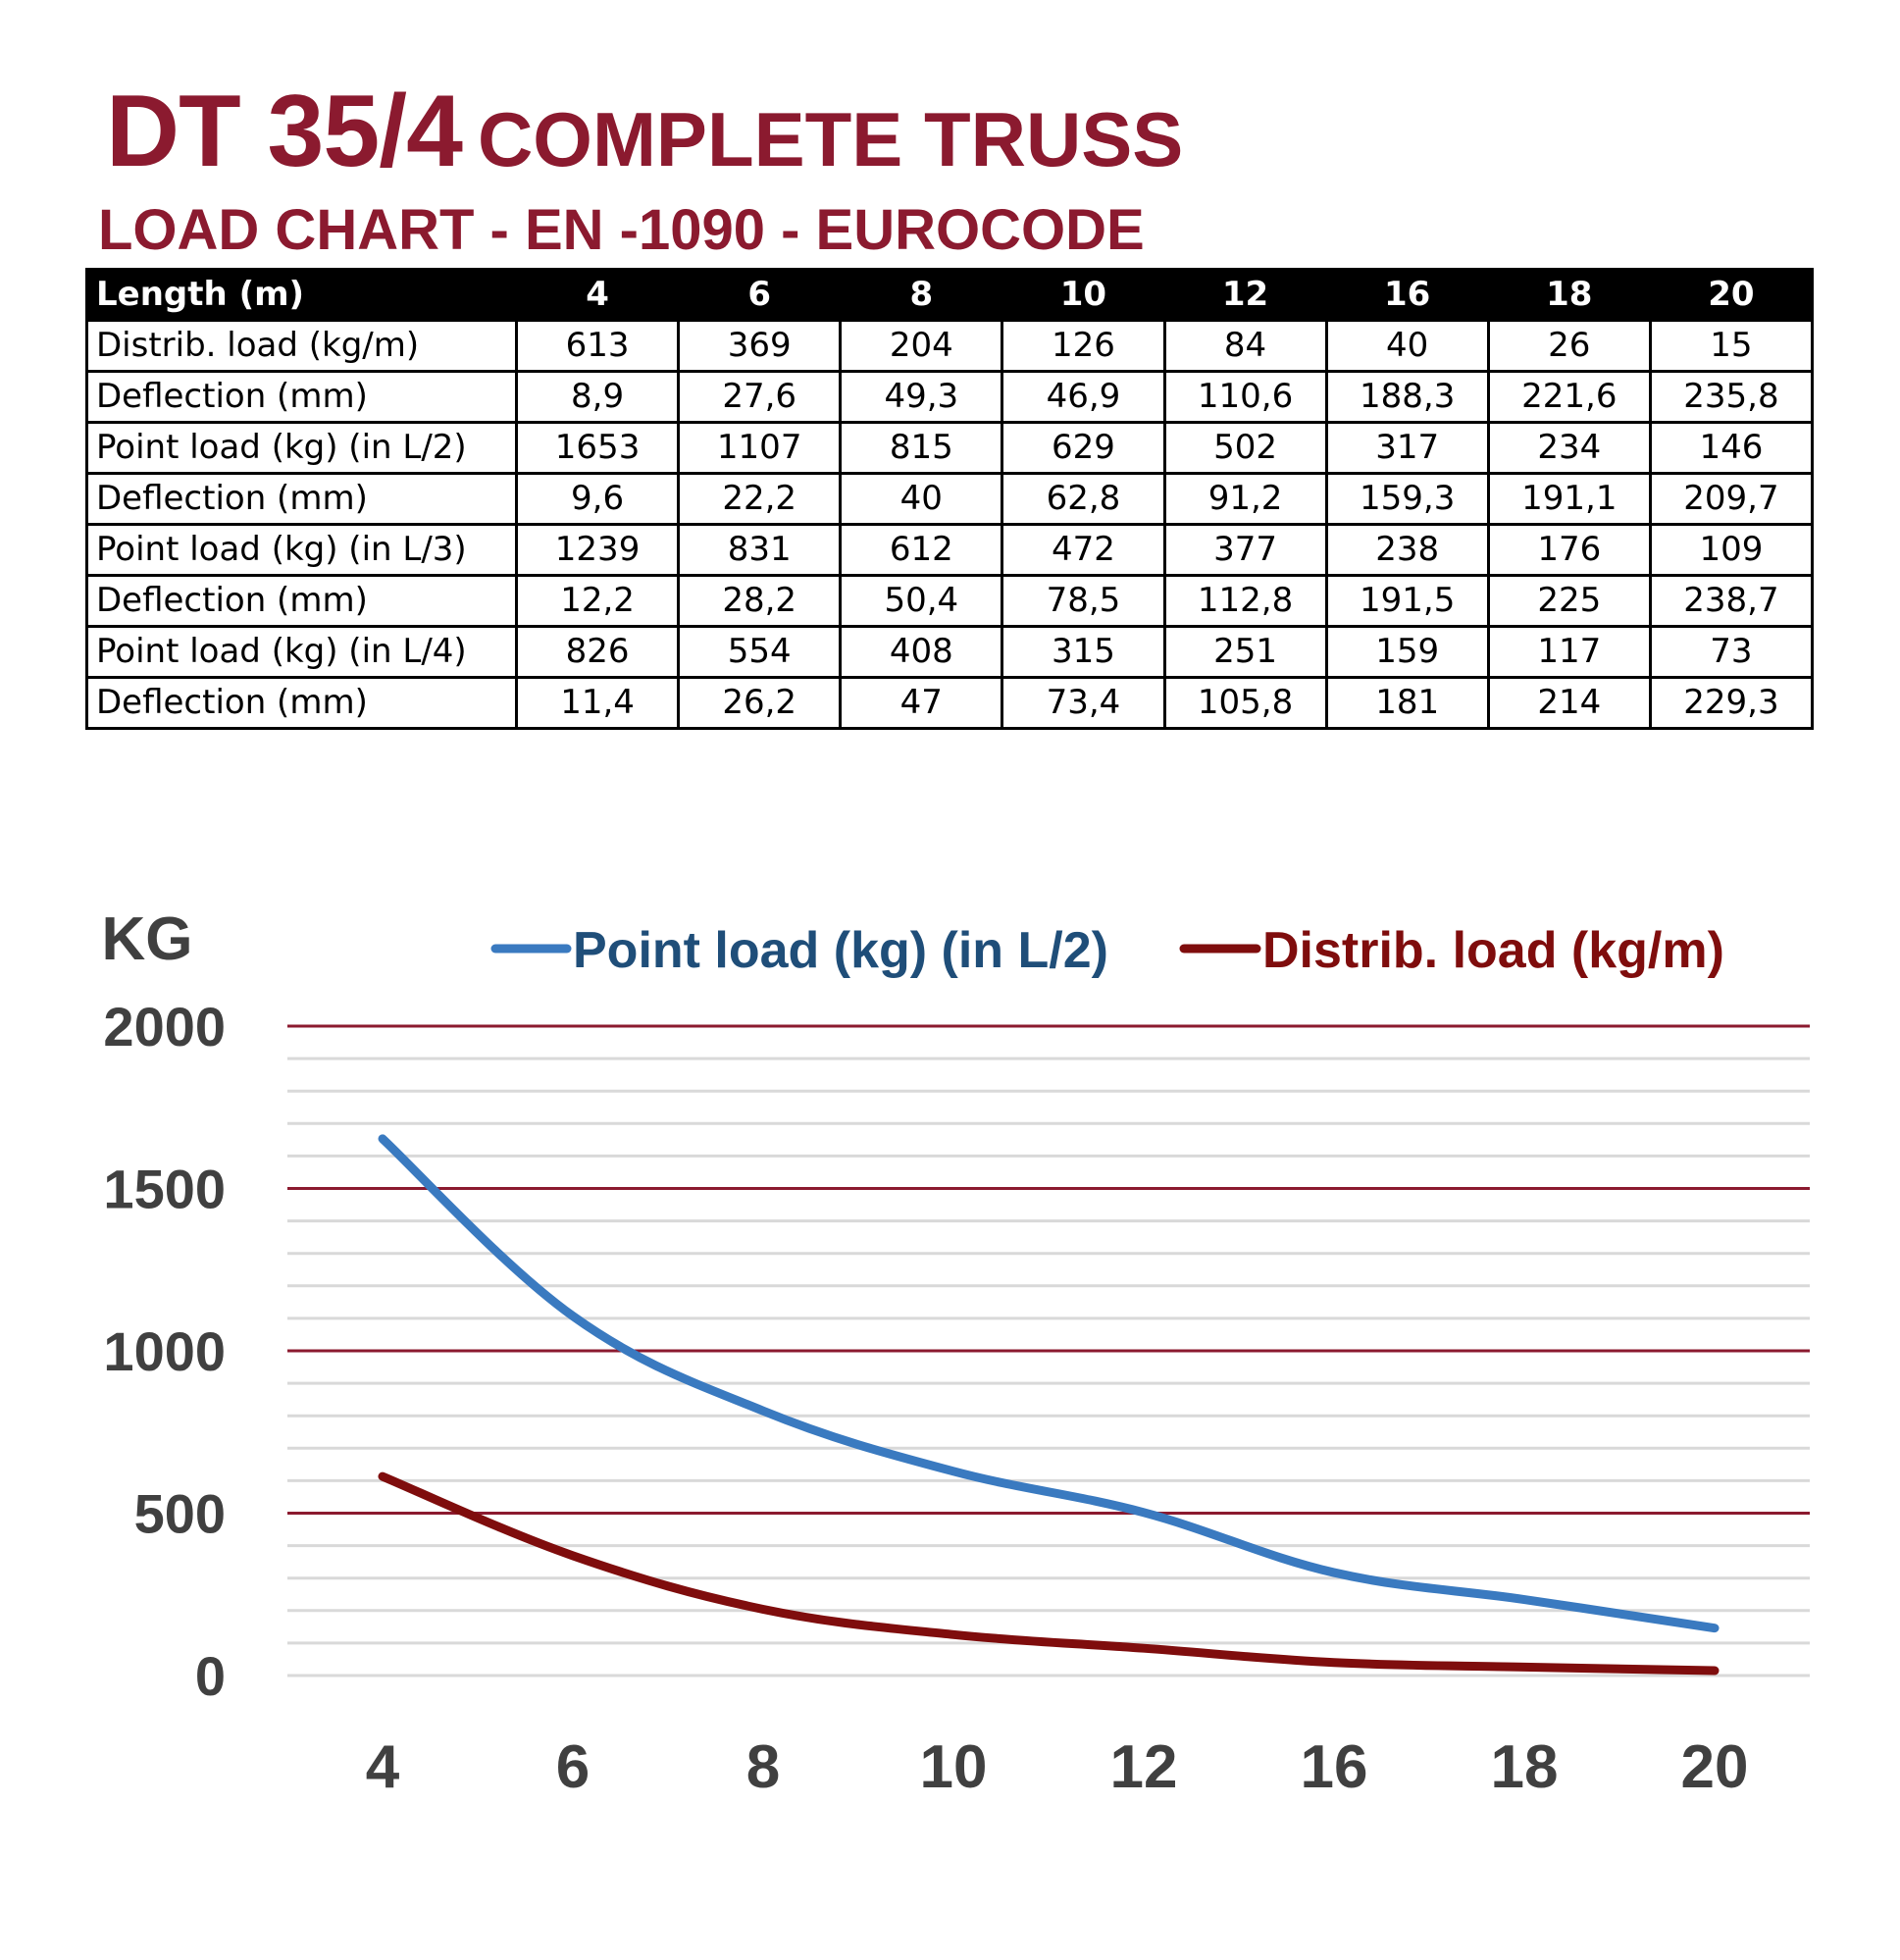 This screenshot has height=1960, width=1900. Describe the element at coordinates (1083, 550) in the screenshot. I see `table-cell: 472` at that location.